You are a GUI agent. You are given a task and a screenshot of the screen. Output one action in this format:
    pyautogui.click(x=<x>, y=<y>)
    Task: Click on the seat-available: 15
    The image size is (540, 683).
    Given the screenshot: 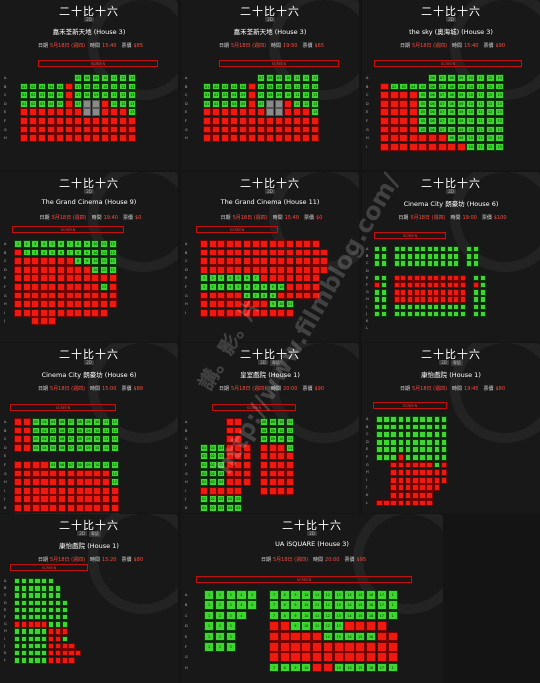 What is the action you would take?
    pyautogui.click(x=360, y=636)
    